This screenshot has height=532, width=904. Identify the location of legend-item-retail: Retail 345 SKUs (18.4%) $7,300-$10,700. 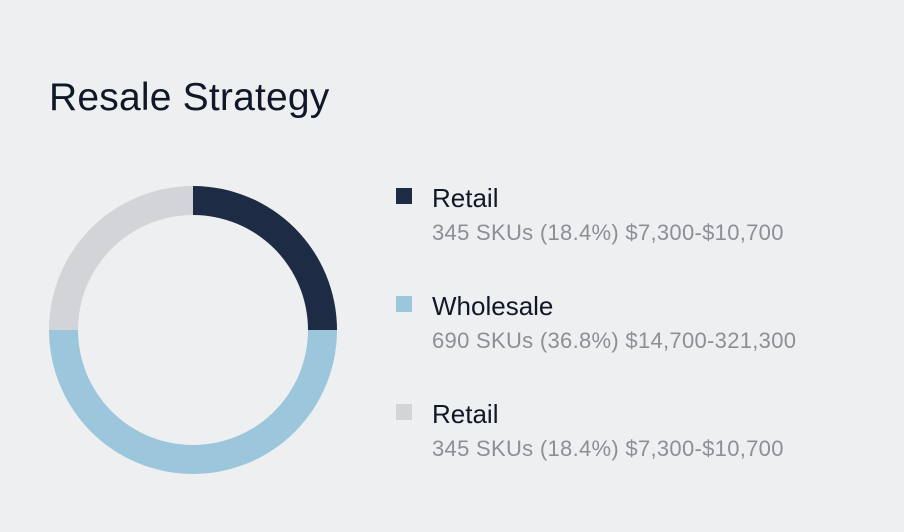
(596, 234).